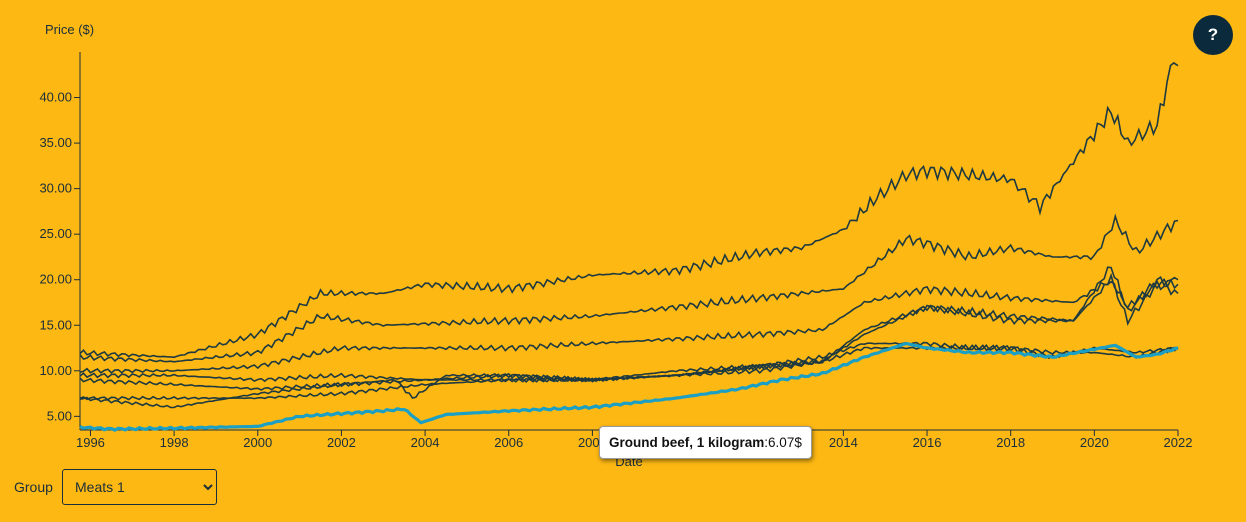 This screenshot has height=522, width=1246. Describe the element at coordinates (55, 370) in the screenshot. I see `y-tick-label: 10.00` at that location.